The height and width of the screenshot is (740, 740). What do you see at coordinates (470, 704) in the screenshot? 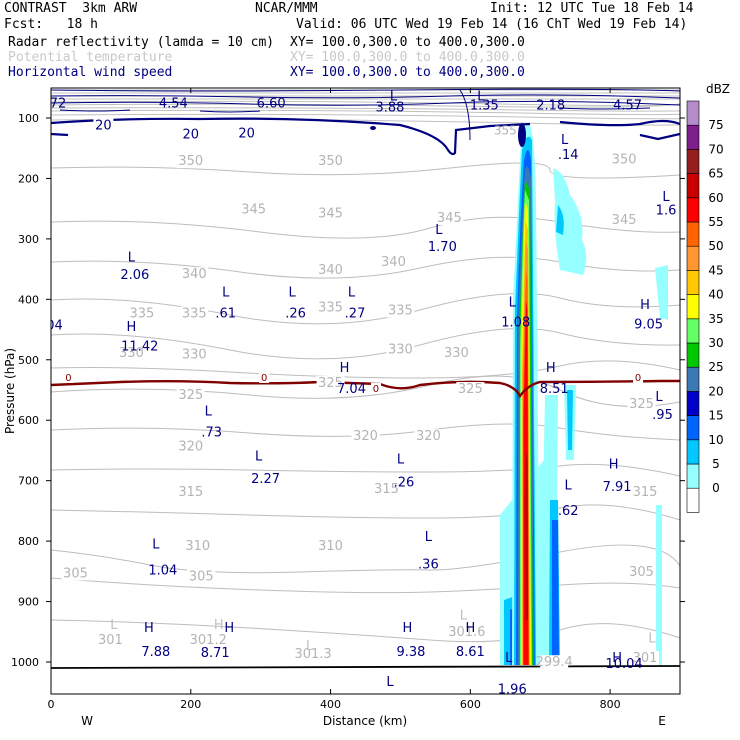
I see `x-tick-label: 600` at bounding box center [470, 704].